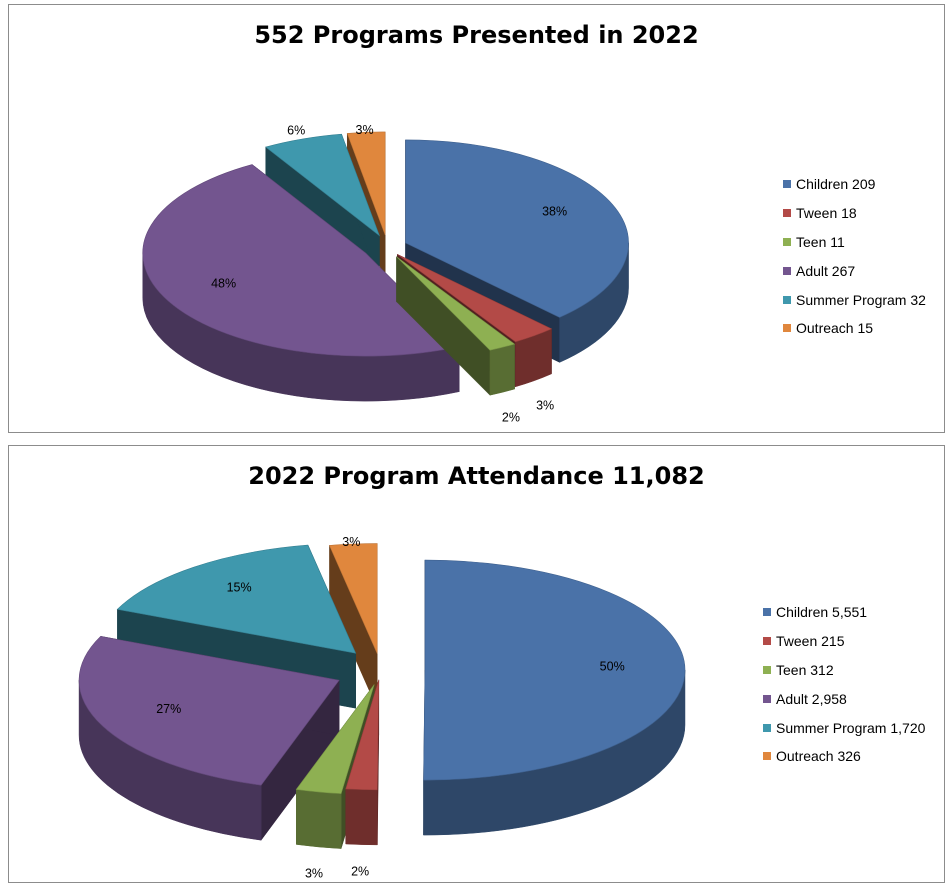 This screenshot has width=952, height=887. Describe the element at coordinates (545, 405) in the screenshot. I see `pie-1-label-tween: 3%` at that location.